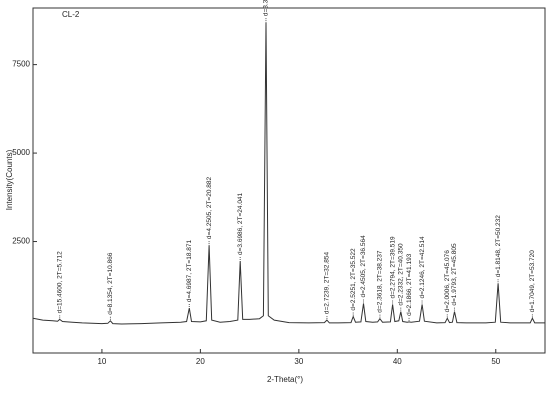  I want to click on peak-annotation: d=3.3384, 2T=26.660, so click(266, 8).